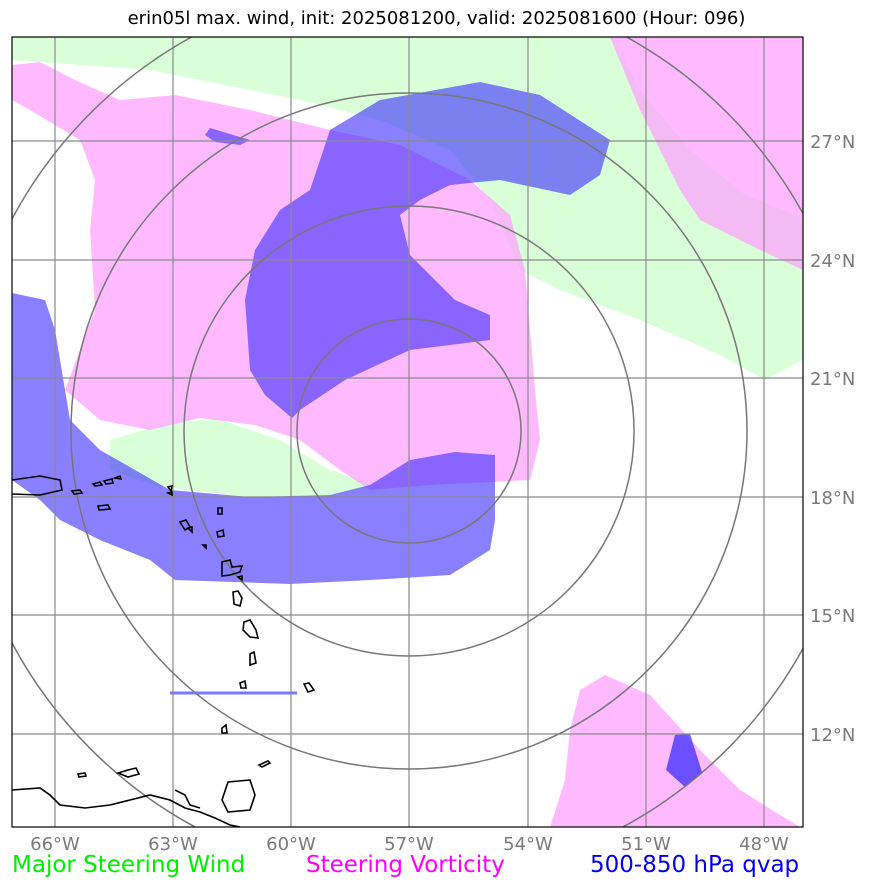  I want to click on island-barbados, so click(309, 687).